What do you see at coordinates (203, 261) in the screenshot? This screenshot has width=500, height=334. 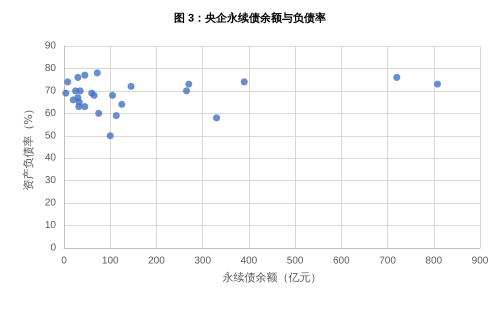 I see `x-tick-label: 300` at bounding box center [203, 261].